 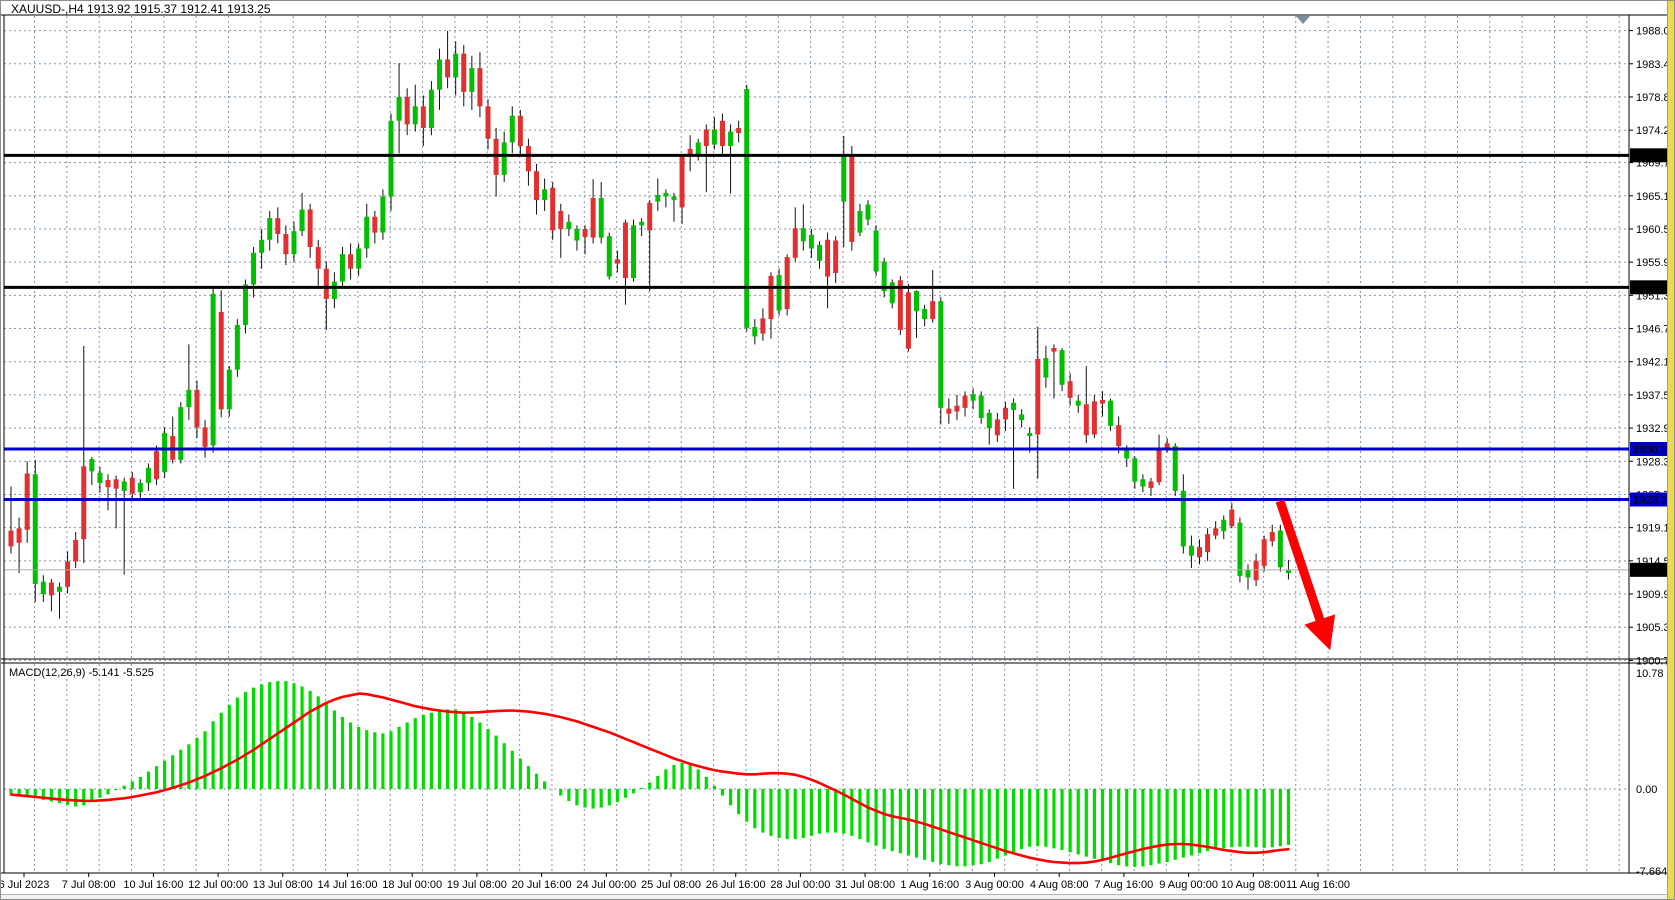 What do you see at coordinates (1653, 571) in the screenshot?
I see `price-tag-label: 1913.25` at bounding box center [1653, 571].